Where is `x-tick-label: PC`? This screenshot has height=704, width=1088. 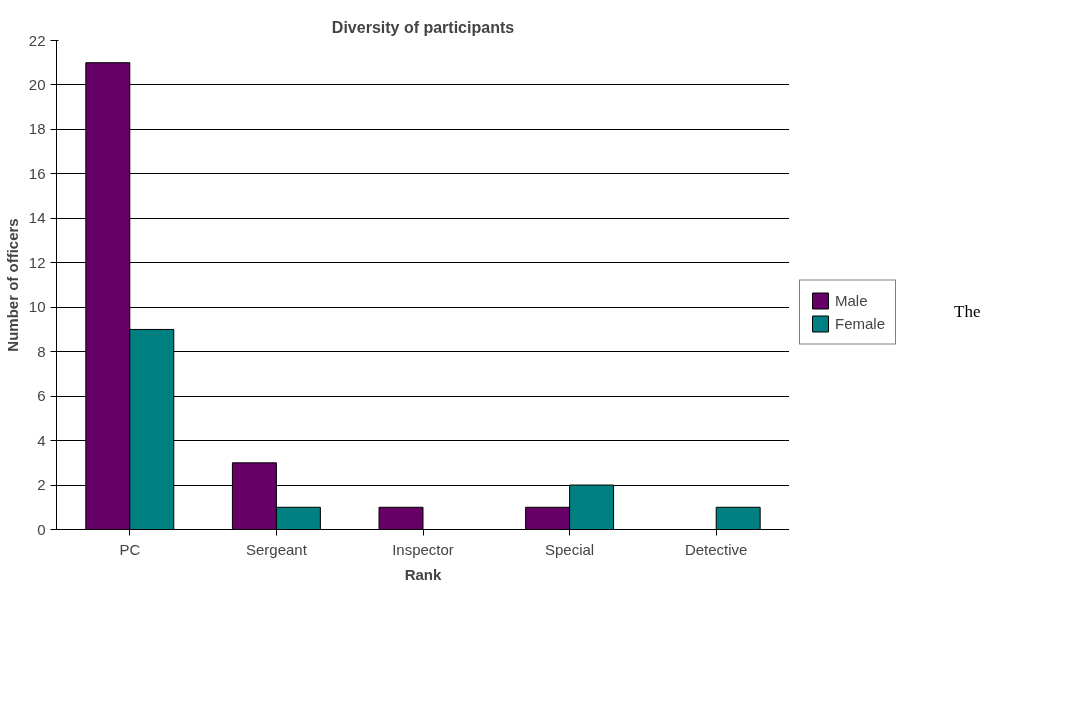
x-tick-label: PC is located at coordinates (130, 549).